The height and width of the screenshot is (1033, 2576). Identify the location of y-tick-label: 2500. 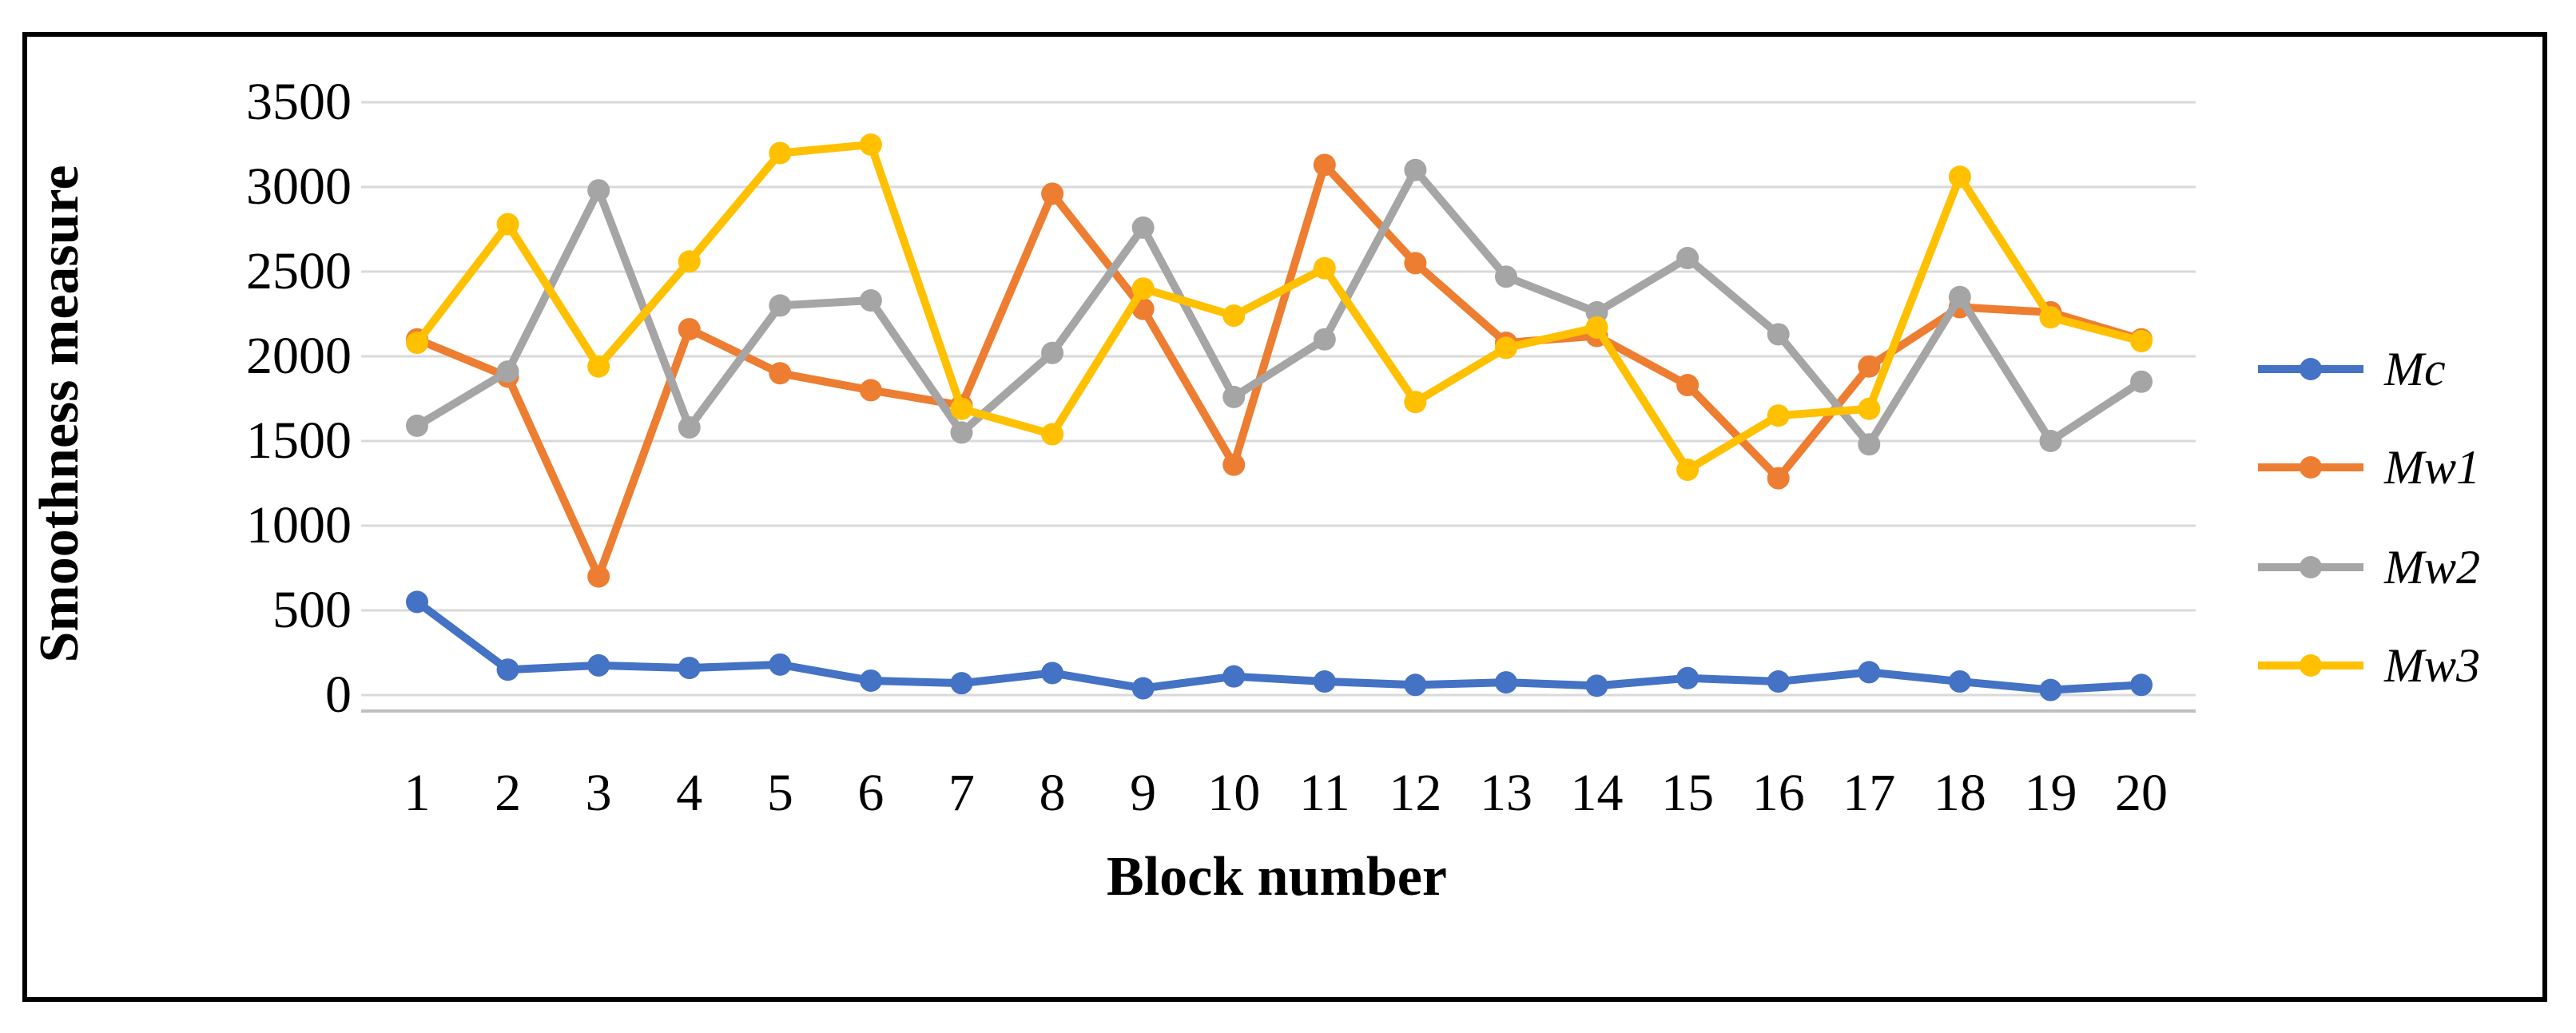
(299, 271).